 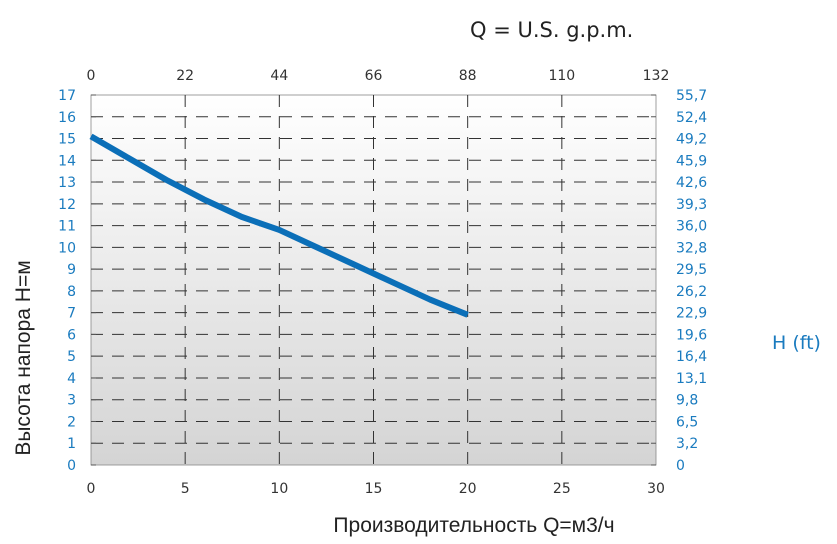 What do you see at coordinates (468, 76) in the screenshot?
I see `x2-tick-label: 88` at bounding box center [468, 76].